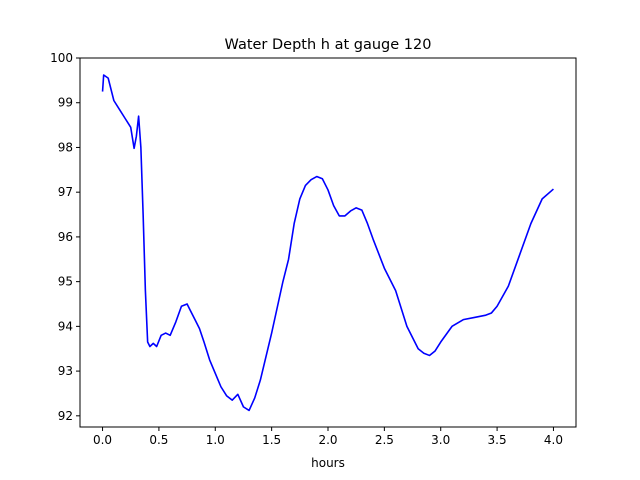 Image resolution: width=640 pixels, height=480 pixels. What do you see at coordinates (65, 416) in the screenshot?
I see `y-tick-label: 92` at bounding box center [65, 416].